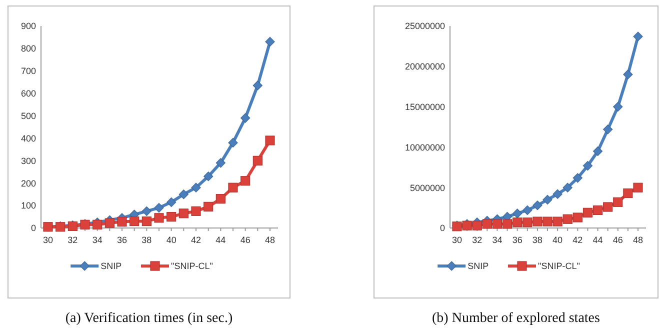  I want to click on y-tick-label: 100, so click(28, 205).